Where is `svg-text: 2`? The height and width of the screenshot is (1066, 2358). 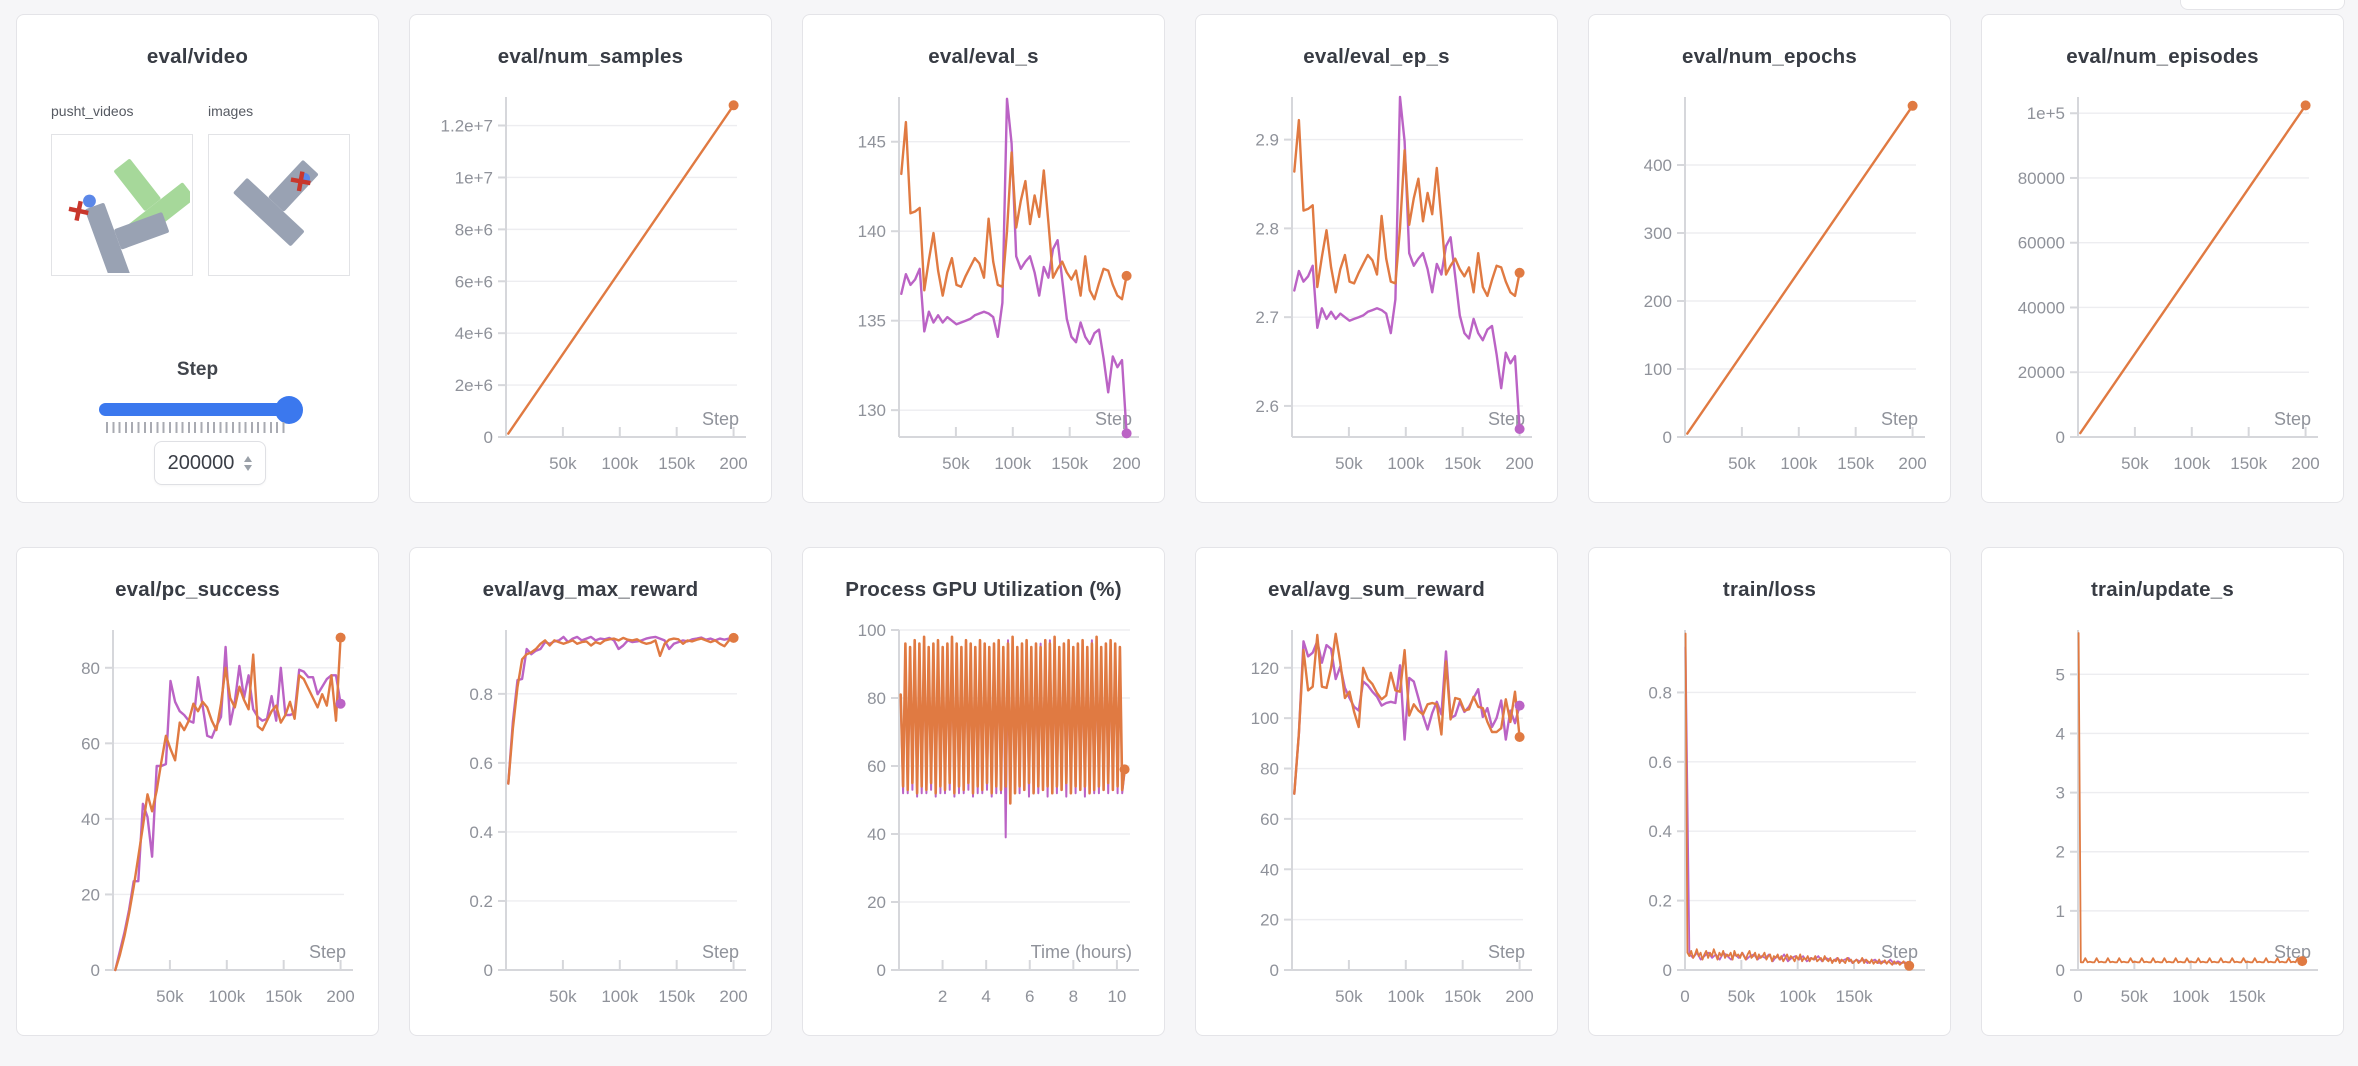
svg-text: 2 is located at coordinates (942, 996).